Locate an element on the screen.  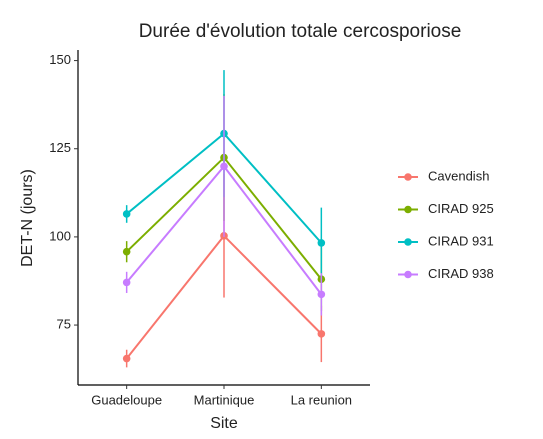
legend-label: CIRAD 938 is located at coordinates (461, 273).